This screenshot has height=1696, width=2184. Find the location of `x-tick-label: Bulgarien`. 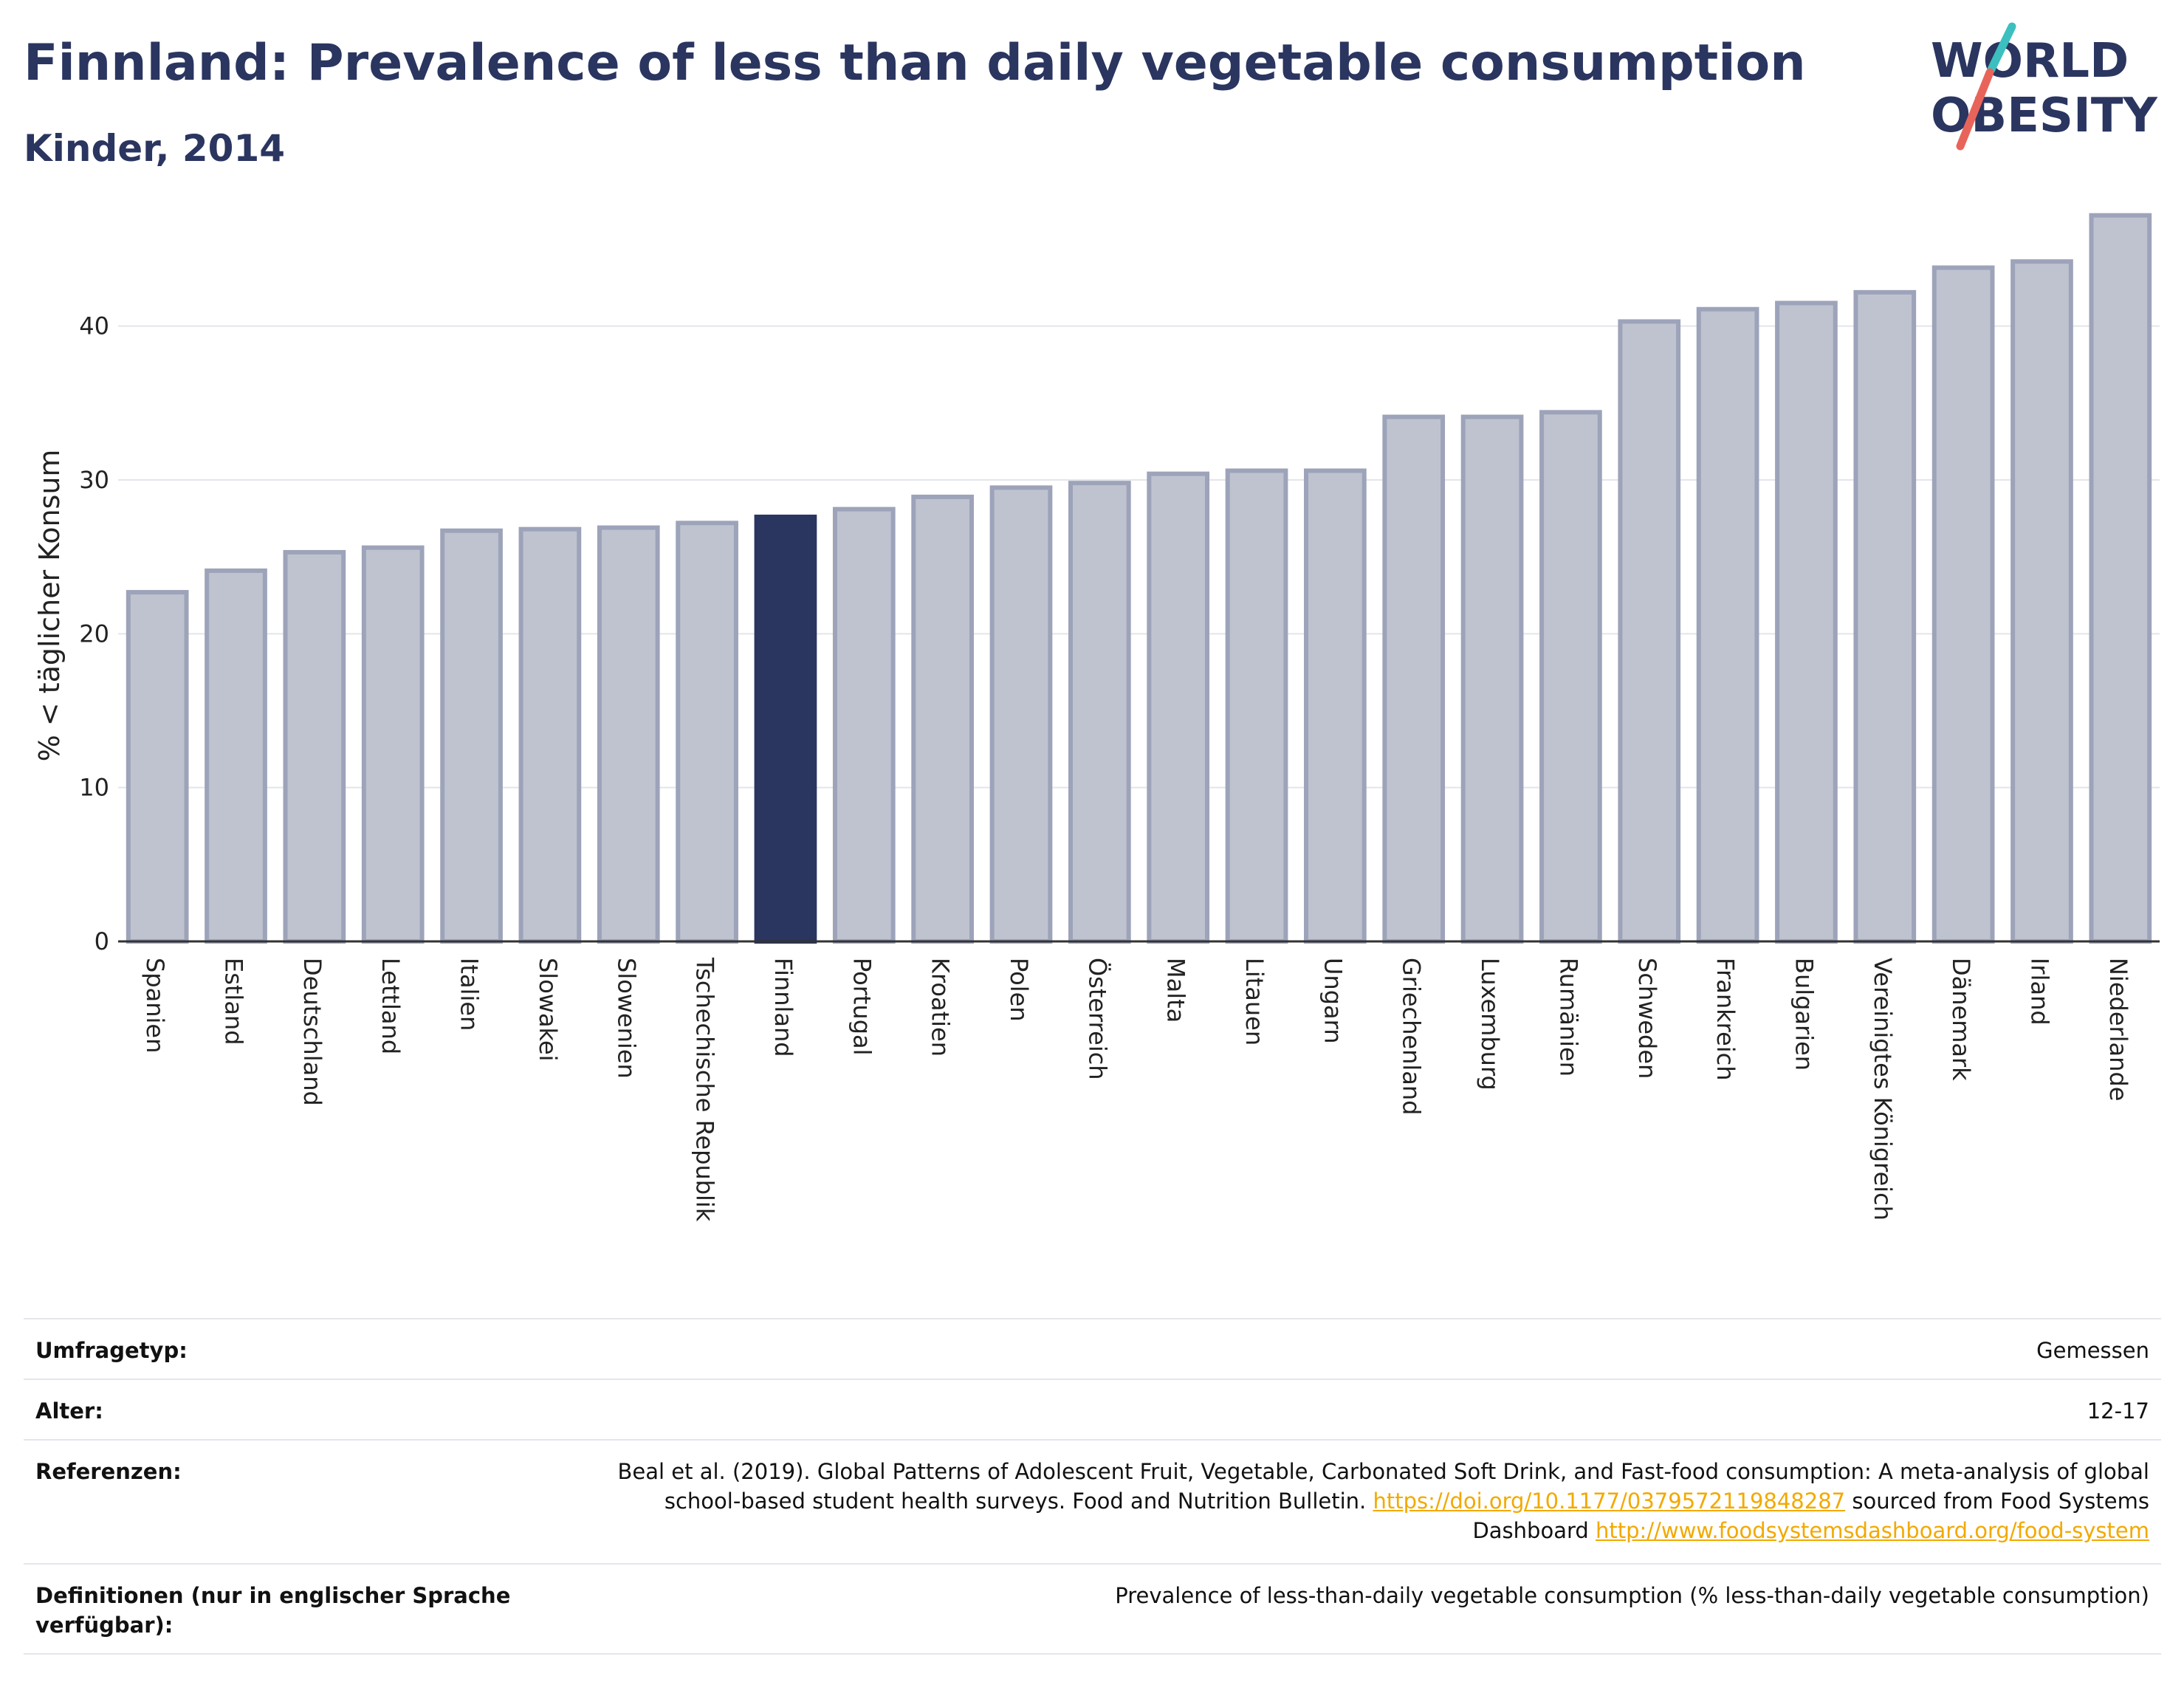

x-tick-label: Bulgarien is located at coordinates (1804, 1015).